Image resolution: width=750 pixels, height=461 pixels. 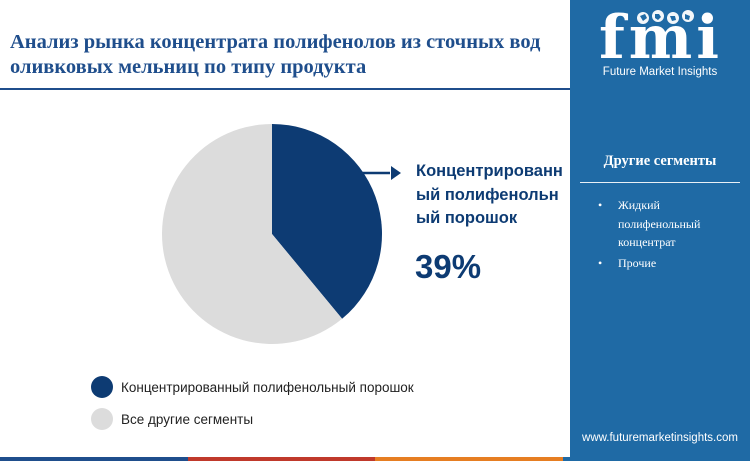 I want to click on sidebar-item-label: Жидкий полифенольный концентрат, so click(x=659, y=223).